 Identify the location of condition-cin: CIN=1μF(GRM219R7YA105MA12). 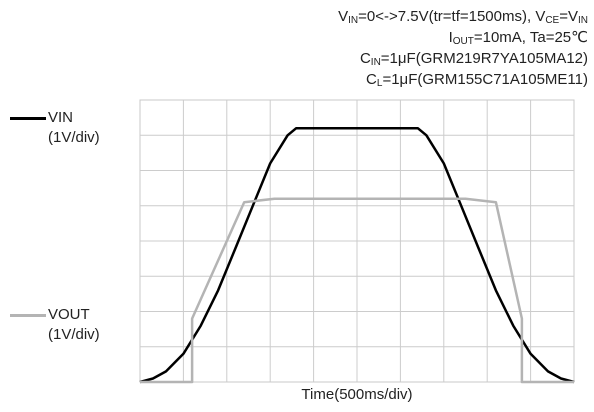
(473, 59).